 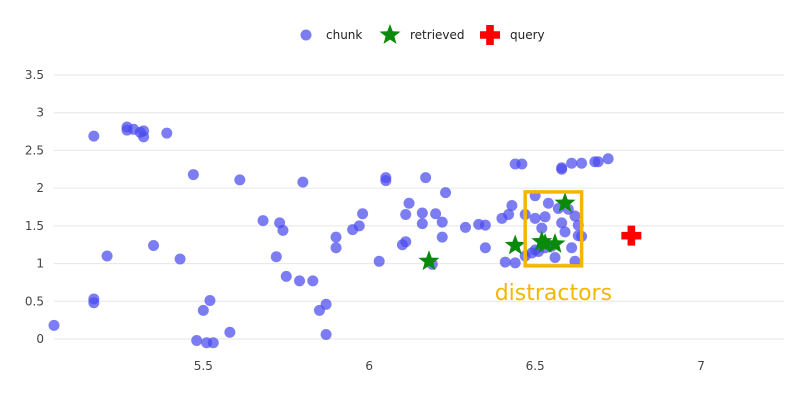 I want to click on y-tick-label: 0, so click(x=40, y=339).